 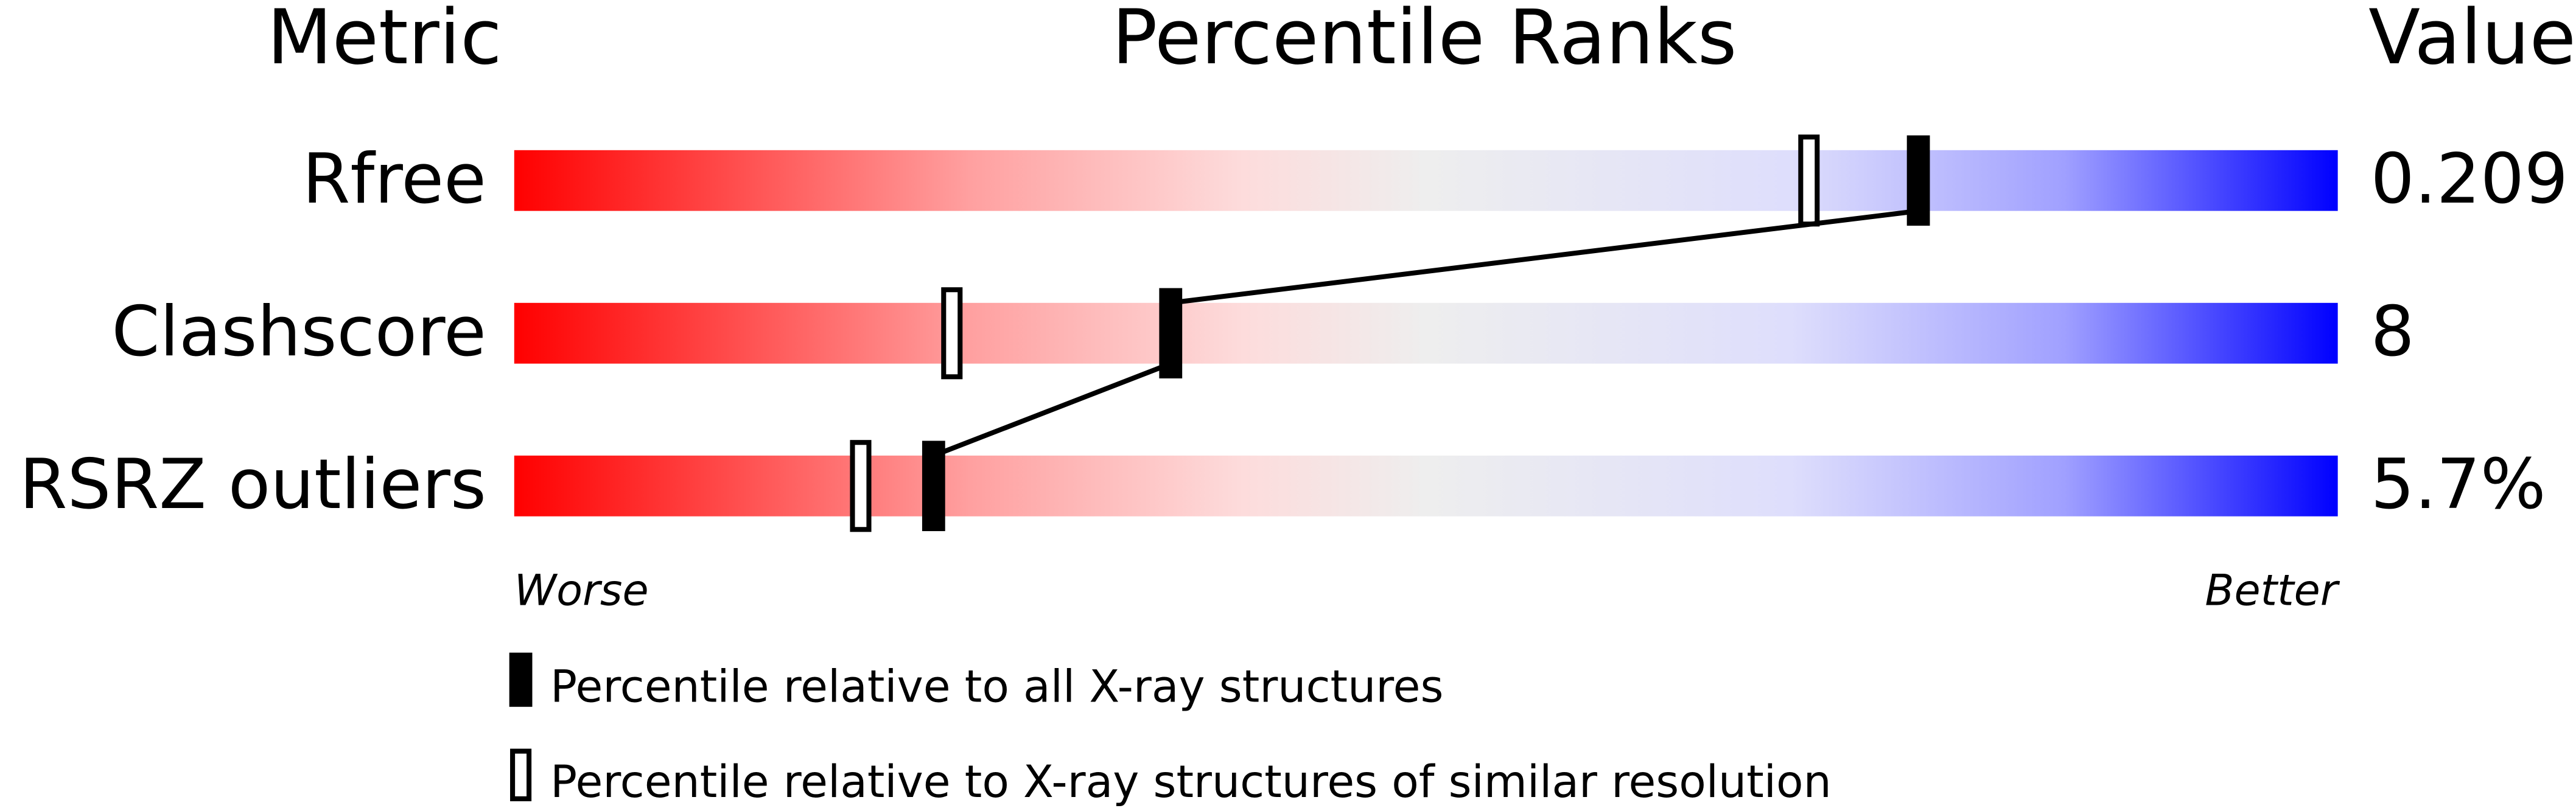 I want to click on all-structures-marker, so click(x=934, y=486).